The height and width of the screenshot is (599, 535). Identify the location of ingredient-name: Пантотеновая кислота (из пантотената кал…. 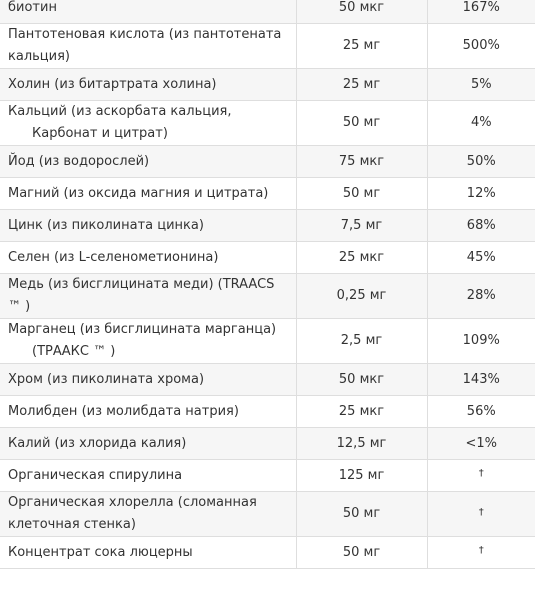
(148, 46).